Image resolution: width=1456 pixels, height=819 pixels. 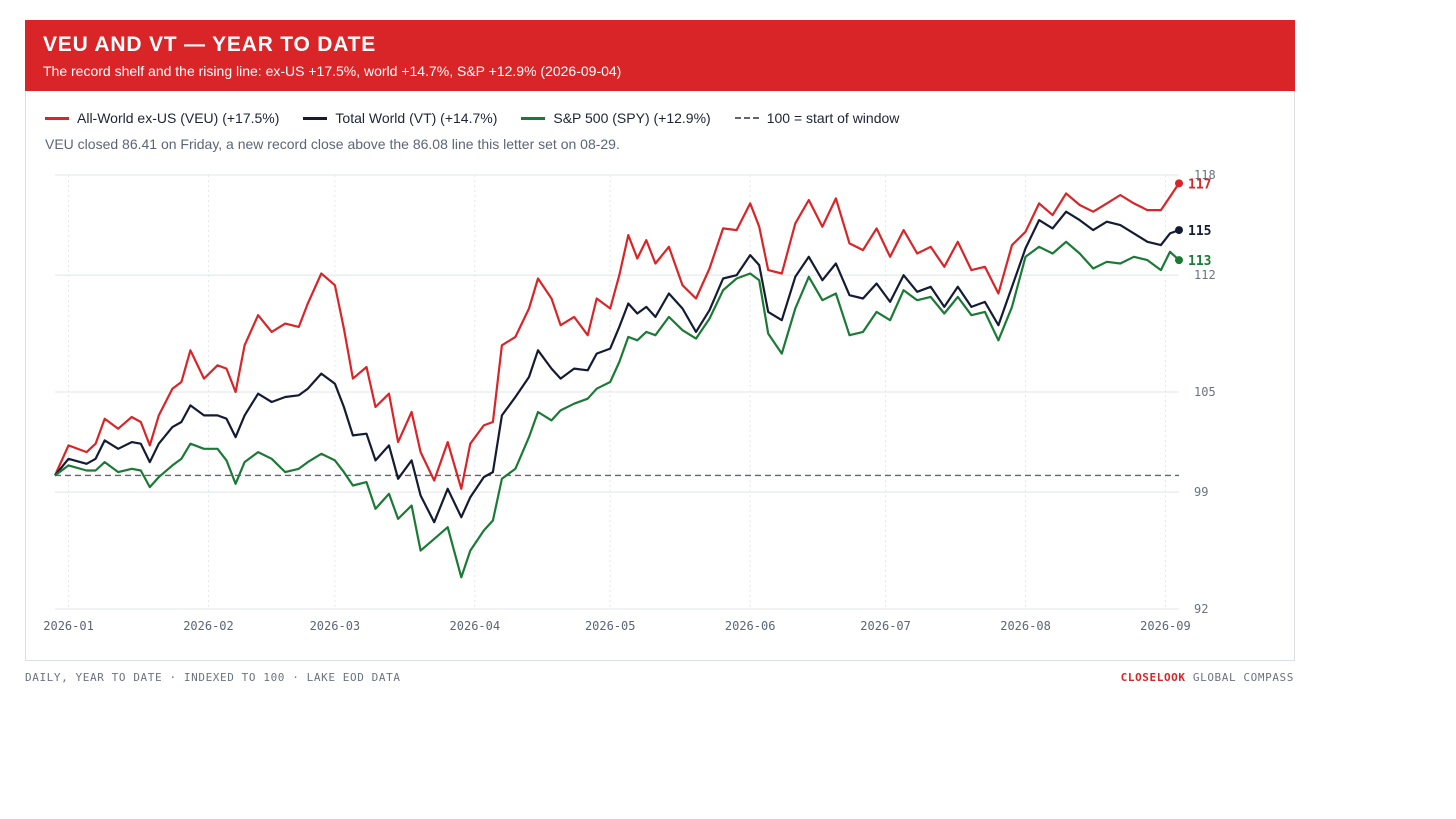 I want to click on legend-item-spy: S&P 500 (SPY) (+12.9%), so click(x=616, y=118).